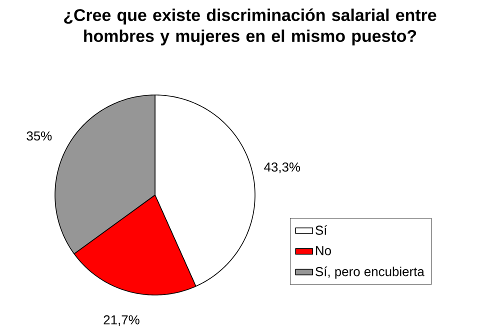 The width and height of the screenshot is (500, 335). What do you see at coordinates (323, 251) in the screenshot?
I see `legend-label: No` at bounding box center [323, 251].